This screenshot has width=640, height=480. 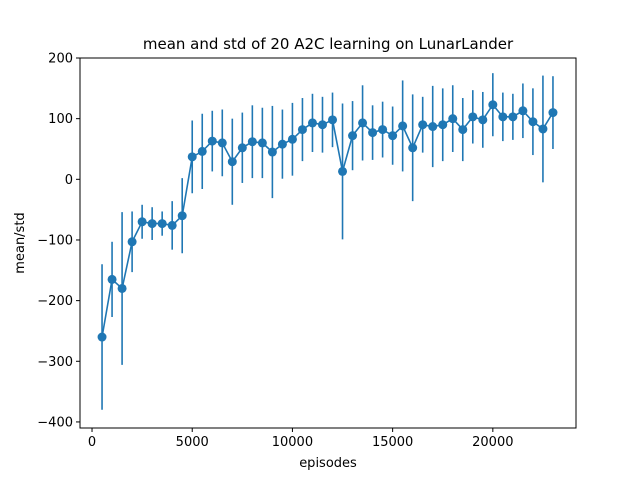 What do you see at coordinates (492, 442) in the screenshot?
I see `x-tick-label: 20000` at bounding box center [492, 442].